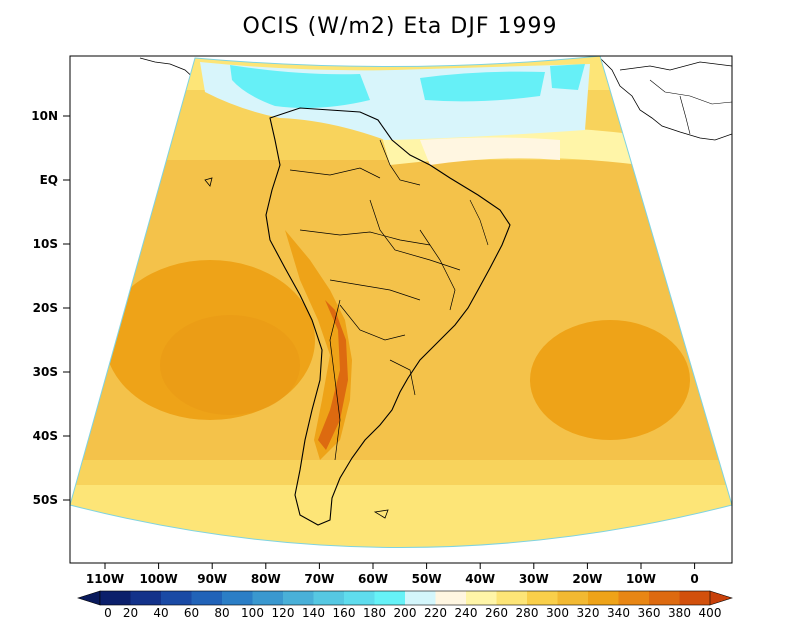 The image size is (800, 618). Describe the element at coordinates (105, 579) in the screenshot. I see `lon-tick-label: 110W` at that location.